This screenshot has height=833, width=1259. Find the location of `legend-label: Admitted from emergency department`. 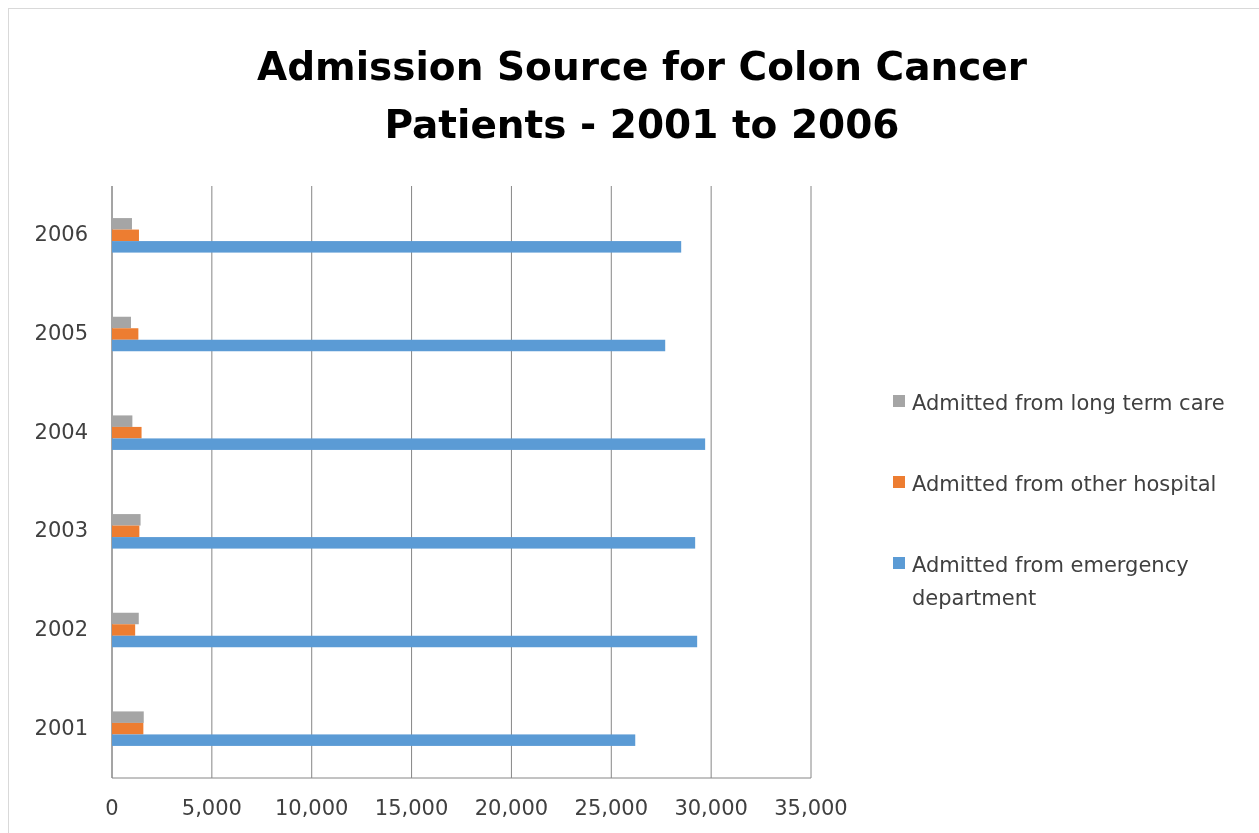

legend-label: Admitted from emergency department is located at coordinates (1050, 581).